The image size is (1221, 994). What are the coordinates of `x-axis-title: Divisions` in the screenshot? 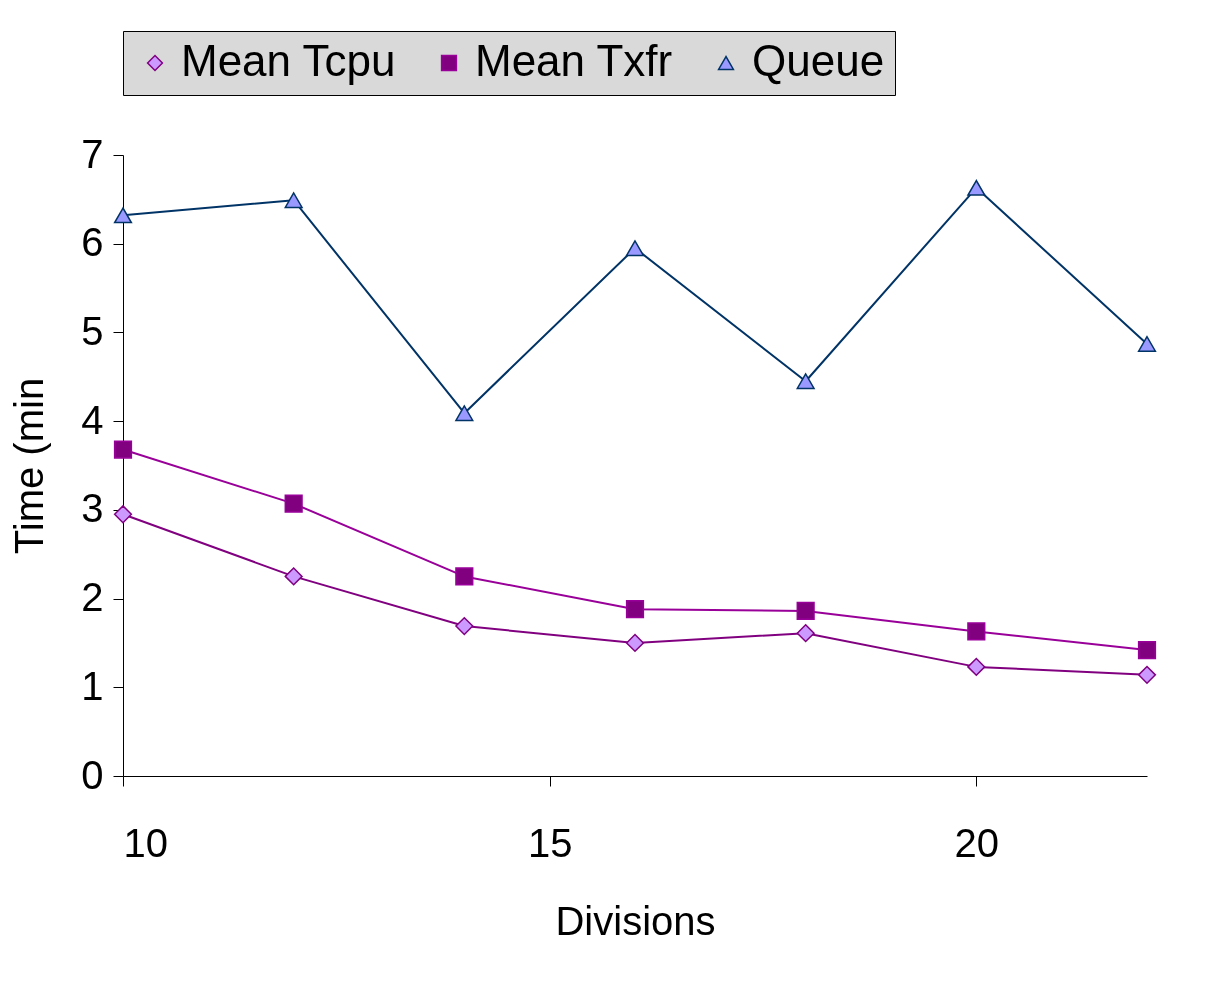 It's located at (635, 920).